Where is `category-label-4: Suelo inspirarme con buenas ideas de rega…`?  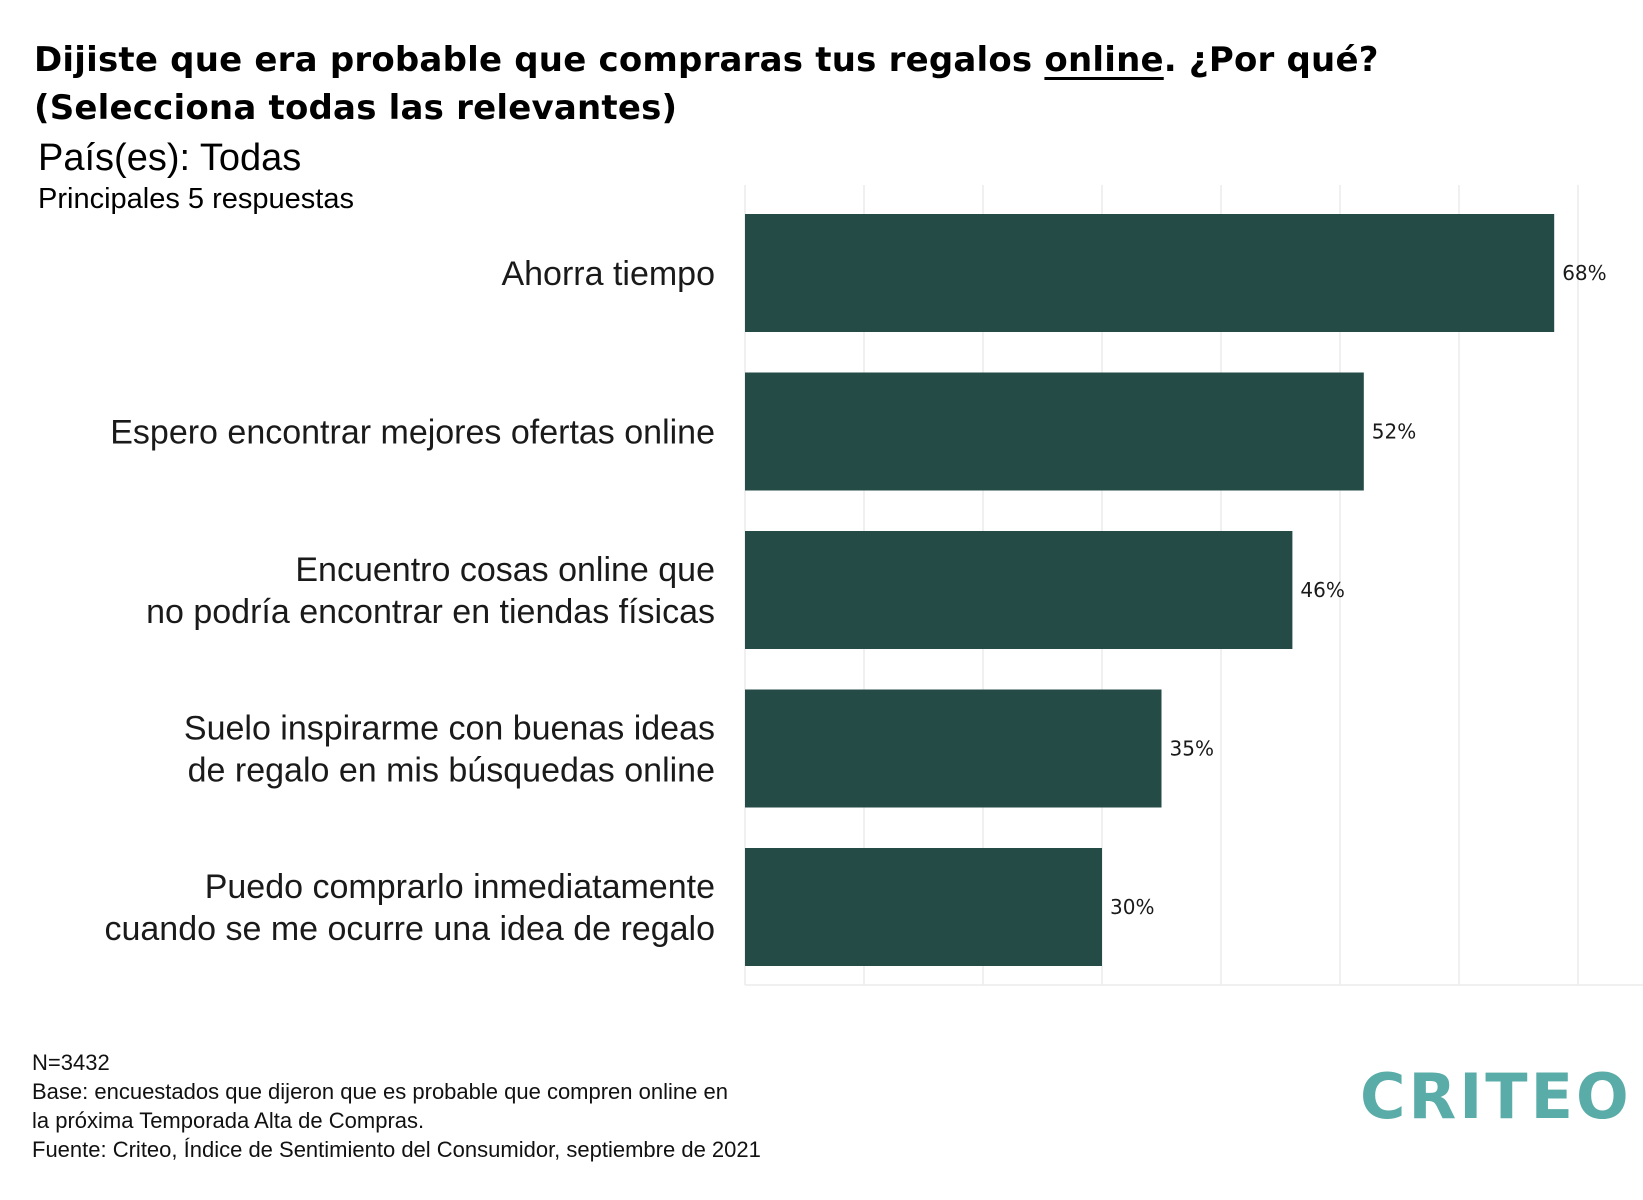 category-label-4: Suelo inspirarme con buenas ideas de rega… is located at coordinates (449, 750).